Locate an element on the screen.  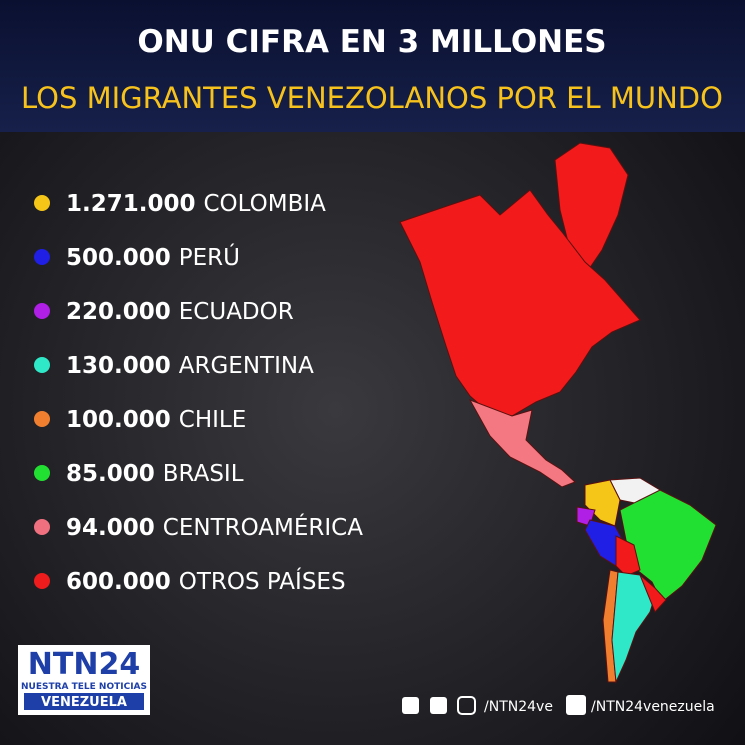
place: CHILE is located at coordinates (212, 420).